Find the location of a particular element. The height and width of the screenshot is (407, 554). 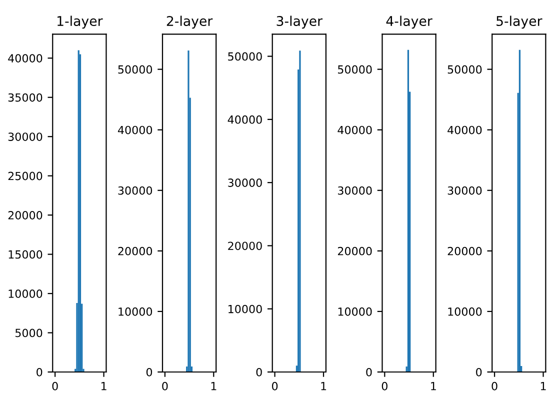

y-tick-label: 35000 is located at coordinates (25, 97).